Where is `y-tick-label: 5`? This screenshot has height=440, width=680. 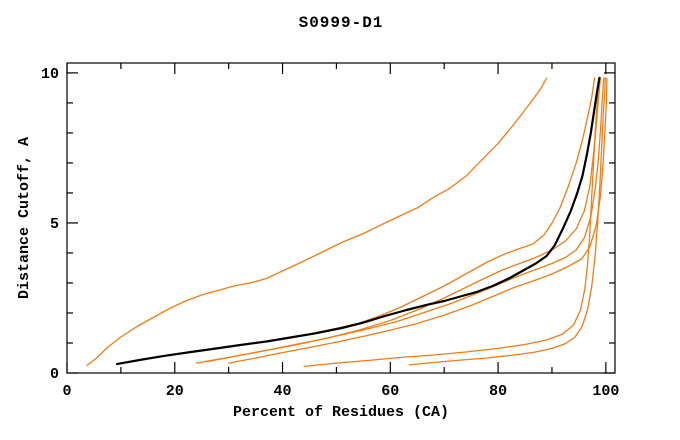
y-tick-label: 5 is located at coordinates (54, 224).